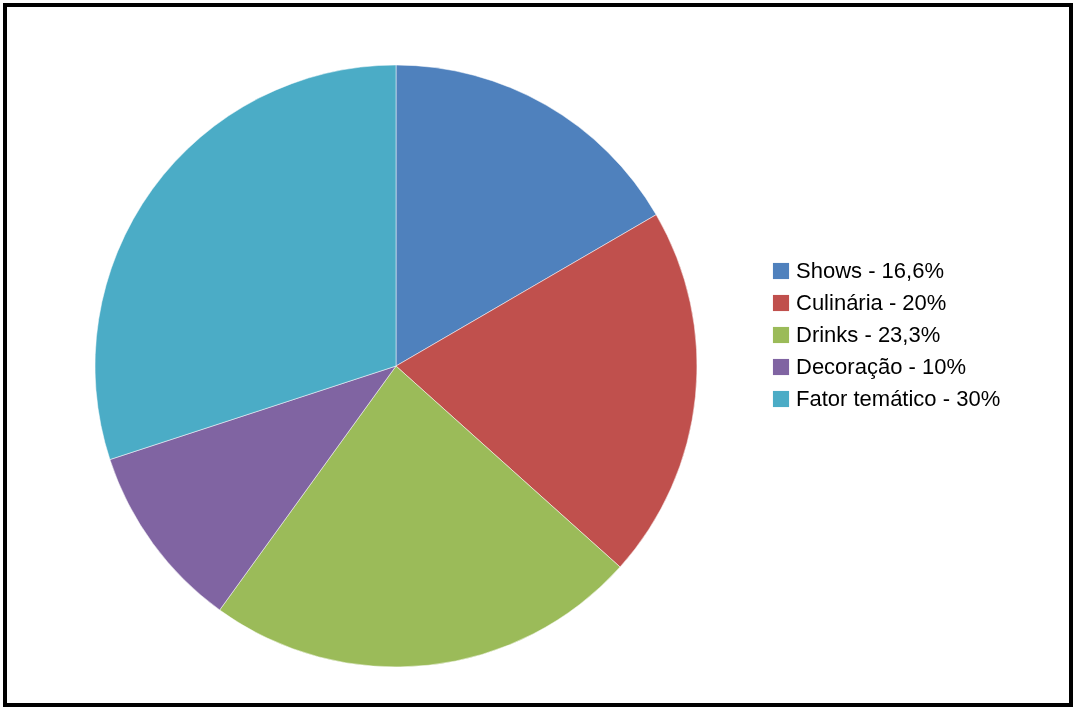  I want to click on legend-label: Decoração - 10%, so click(881, 366).